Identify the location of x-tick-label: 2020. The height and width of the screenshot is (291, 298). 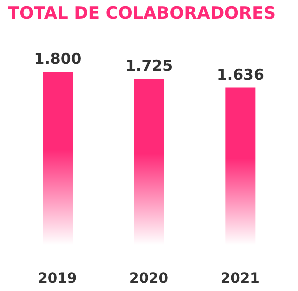
(149, 278).